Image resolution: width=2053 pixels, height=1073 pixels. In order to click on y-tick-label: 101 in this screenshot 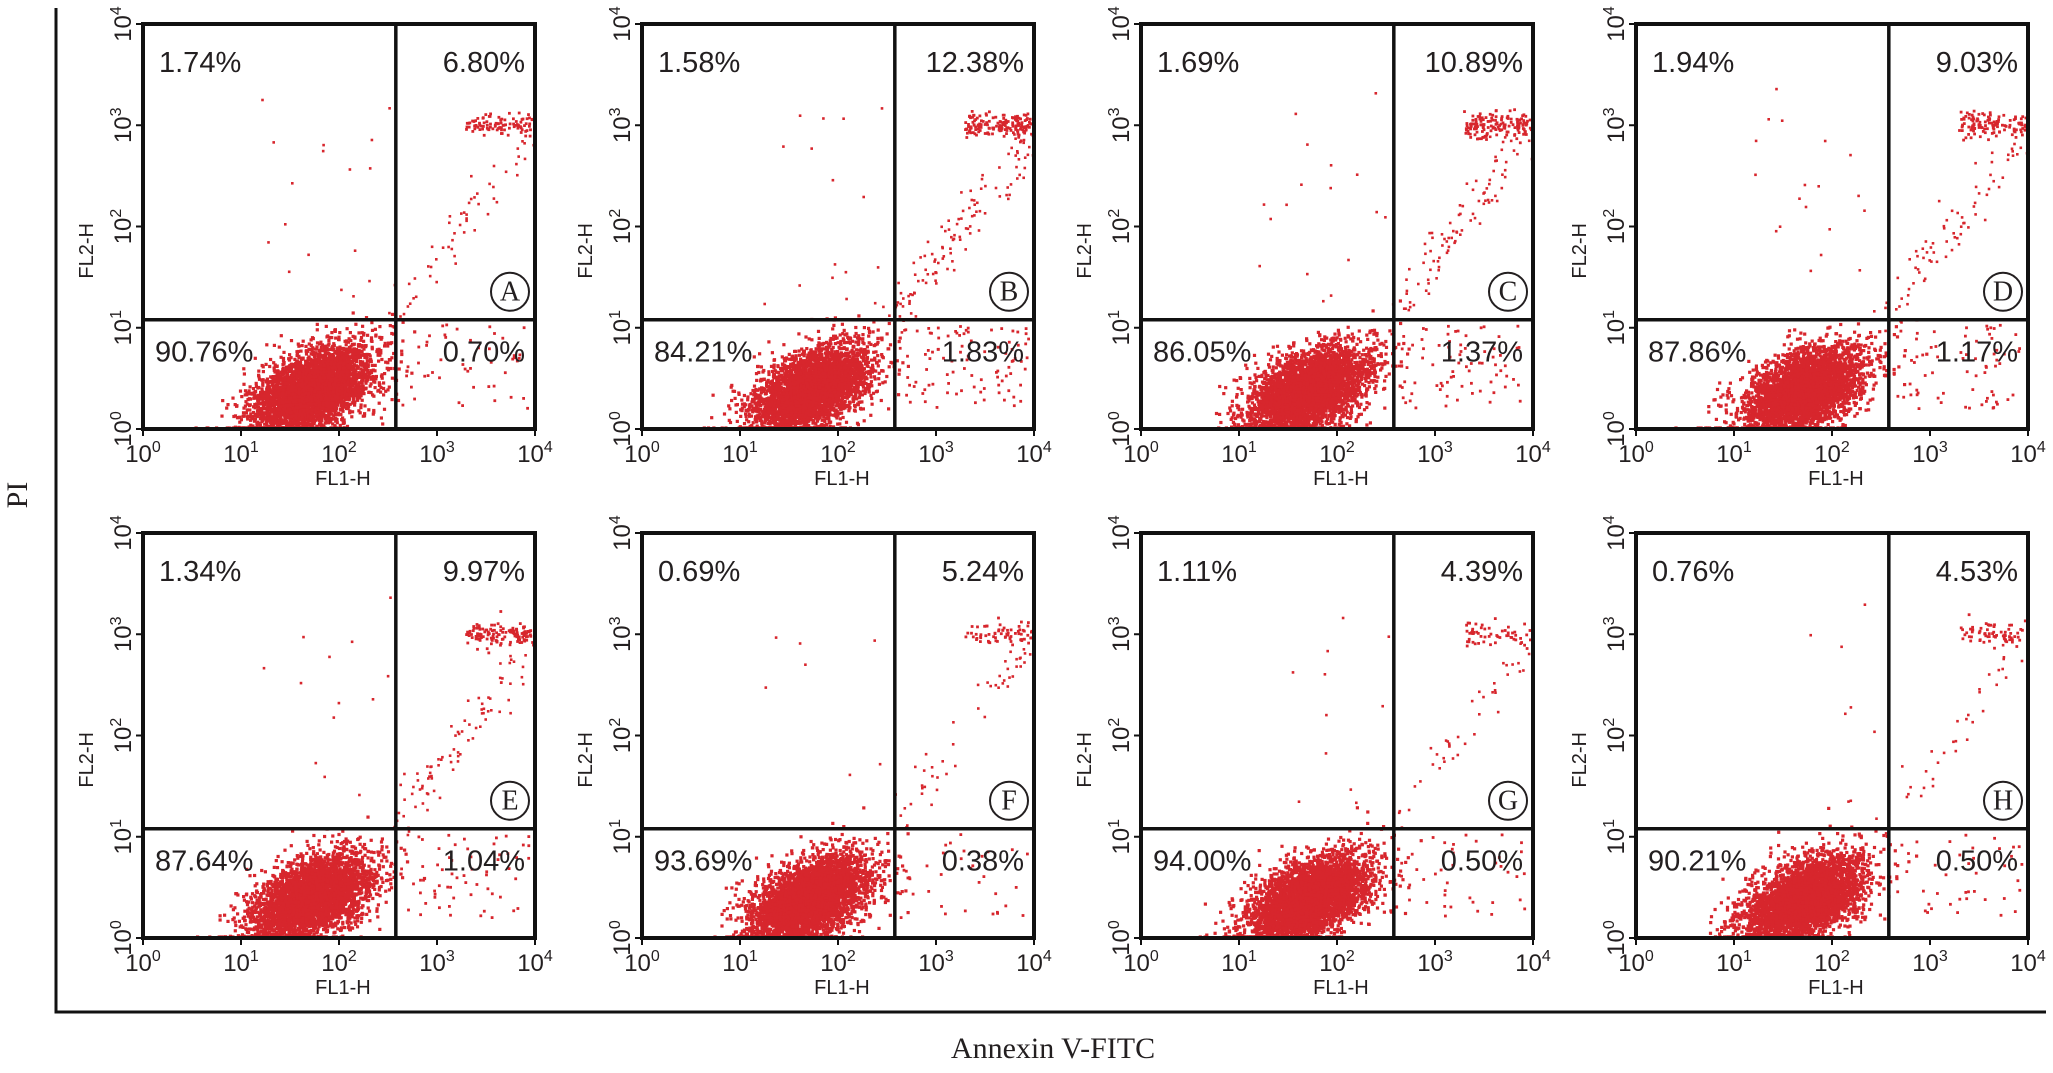, I will do `click(122, 328)`.